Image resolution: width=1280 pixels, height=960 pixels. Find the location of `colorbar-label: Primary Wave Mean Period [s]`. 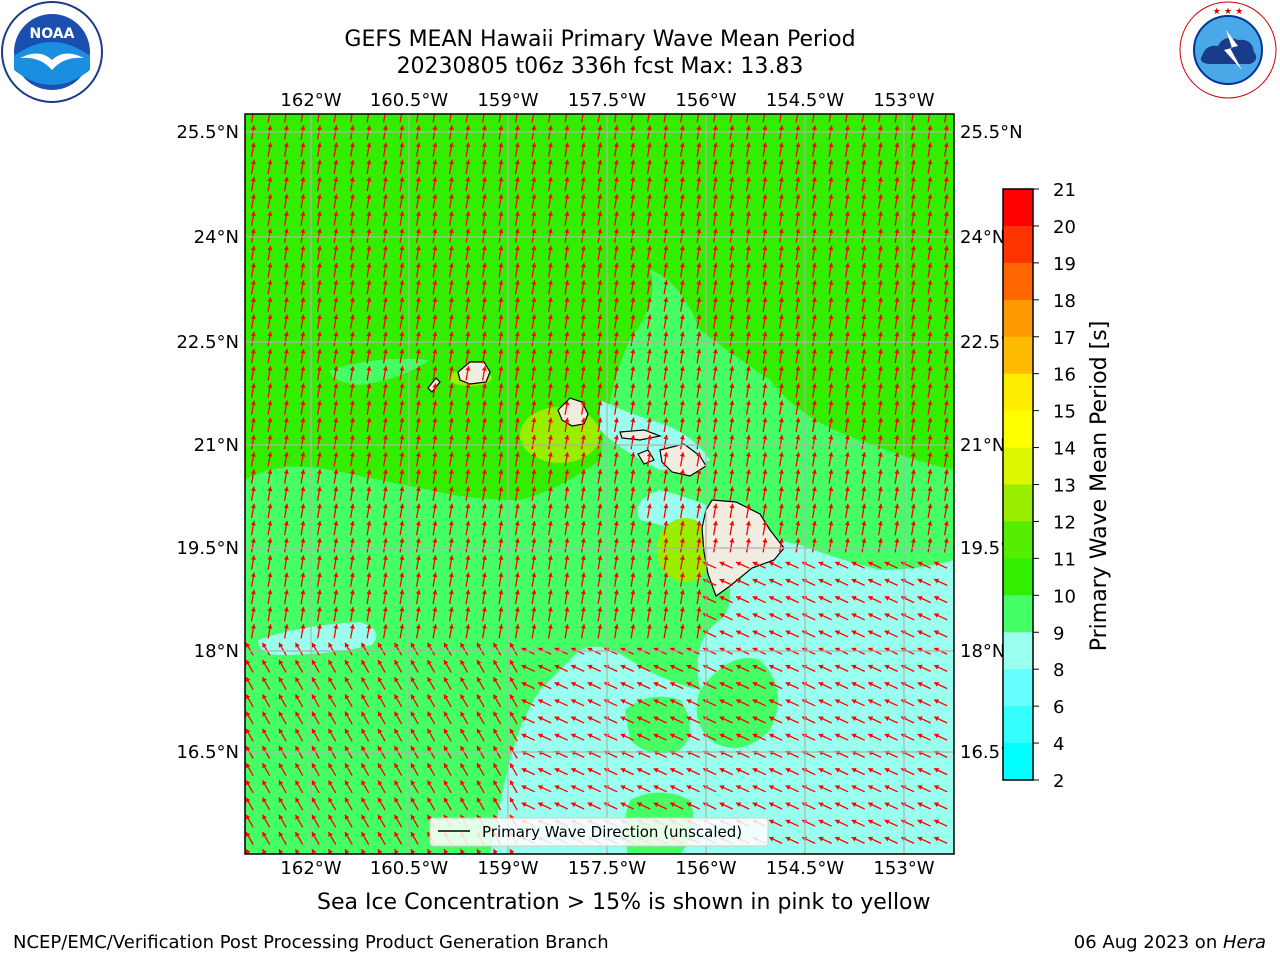

colorbar-label: Primary Wave Mean Period [s] is located at coordinates (1099, 486).